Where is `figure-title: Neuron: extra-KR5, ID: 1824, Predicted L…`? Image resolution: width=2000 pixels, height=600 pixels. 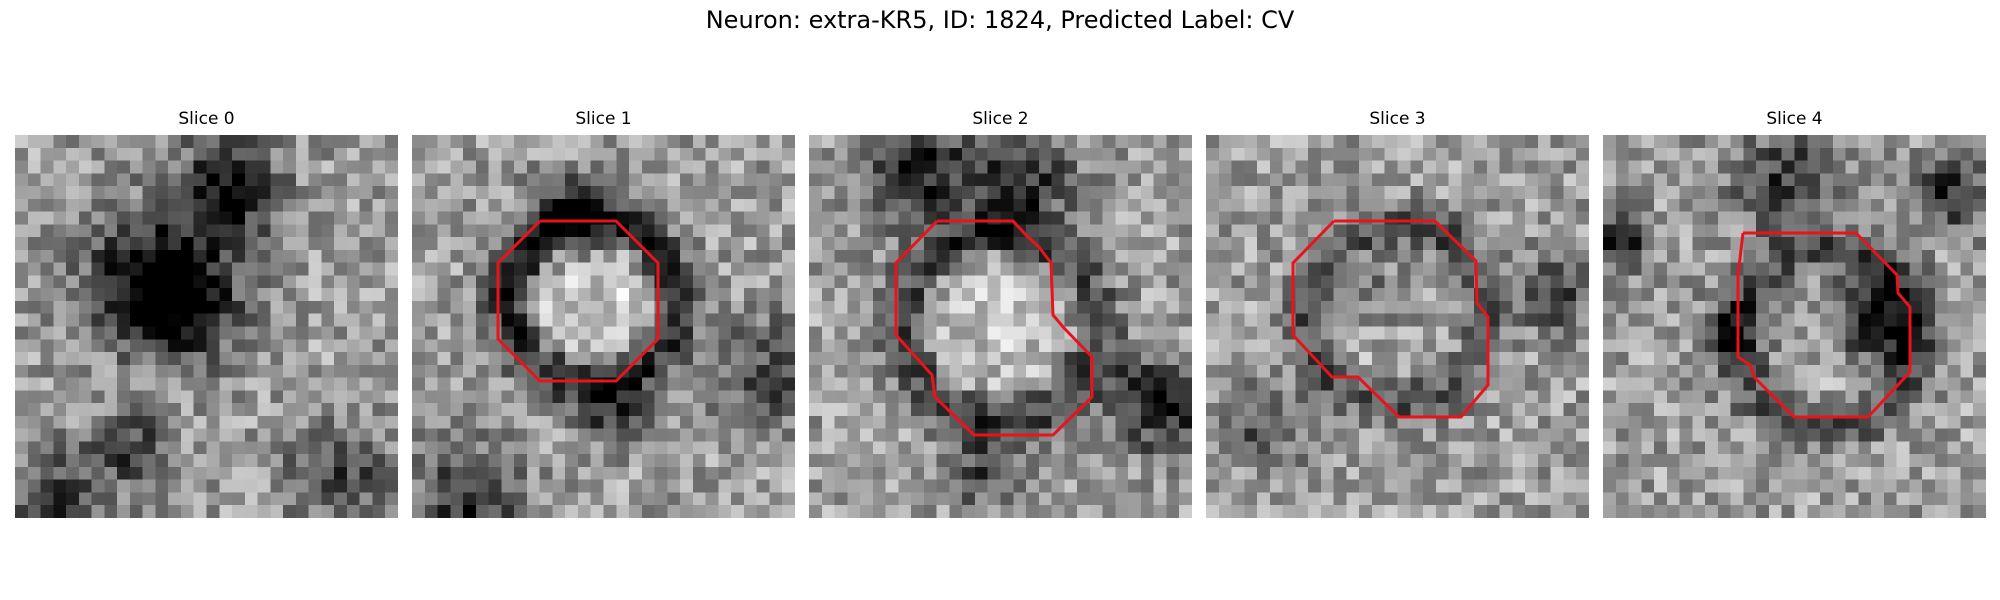
figure-title: Neuron: extra-KR5, ID: 1824, Predicted L… is located at coordinates (1000, 20).